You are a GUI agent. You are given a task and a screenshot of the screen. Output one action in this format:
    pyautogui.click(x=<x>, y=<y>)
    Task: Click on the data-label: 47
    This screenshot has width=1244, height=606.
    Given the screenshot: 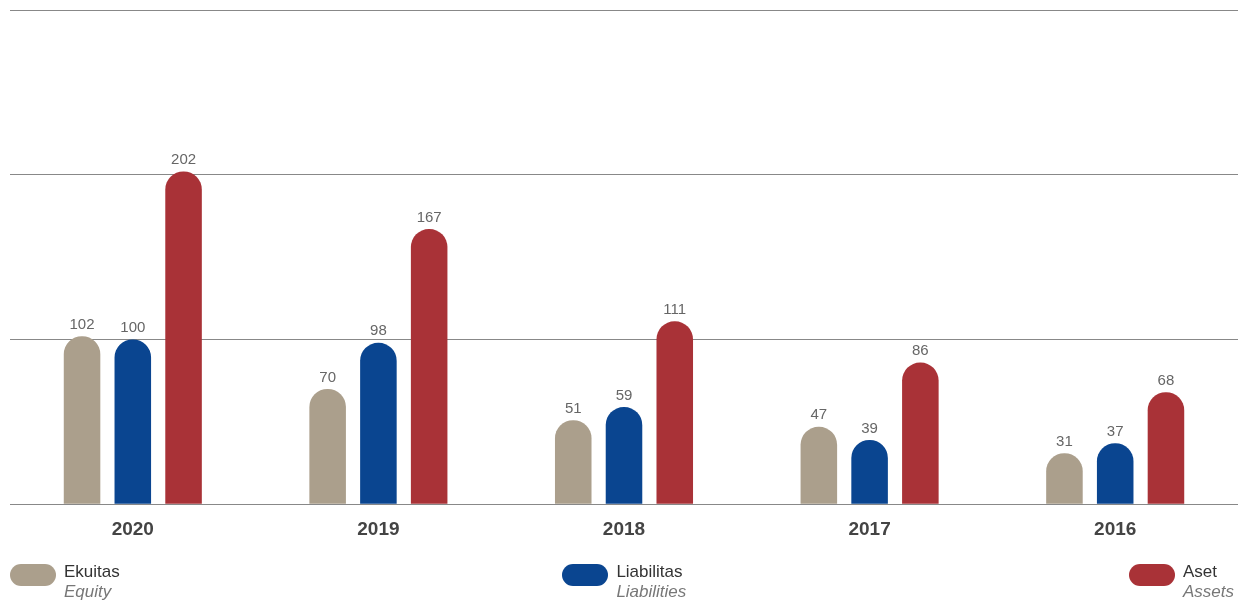 What is the action you would take?
    pyautogui.click(x=819, y=414)
    